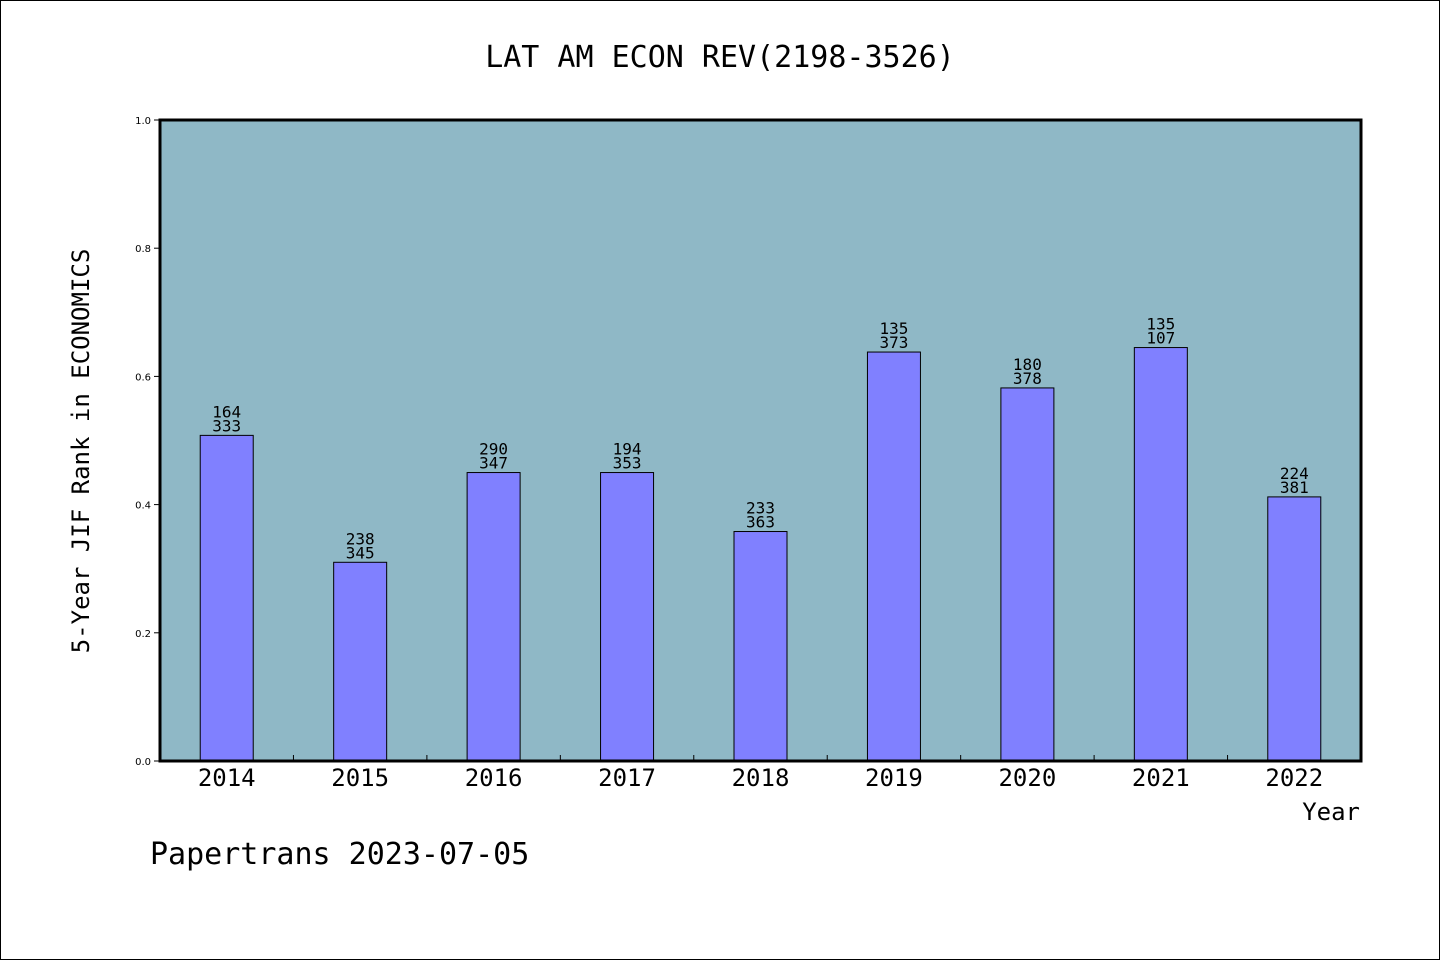 This screenshot has height=960, width=1440. What do you see at coordinates (761, 778) in the screenshot?
I see `x-tick-label: 2018` at bounding box center [761, 778].